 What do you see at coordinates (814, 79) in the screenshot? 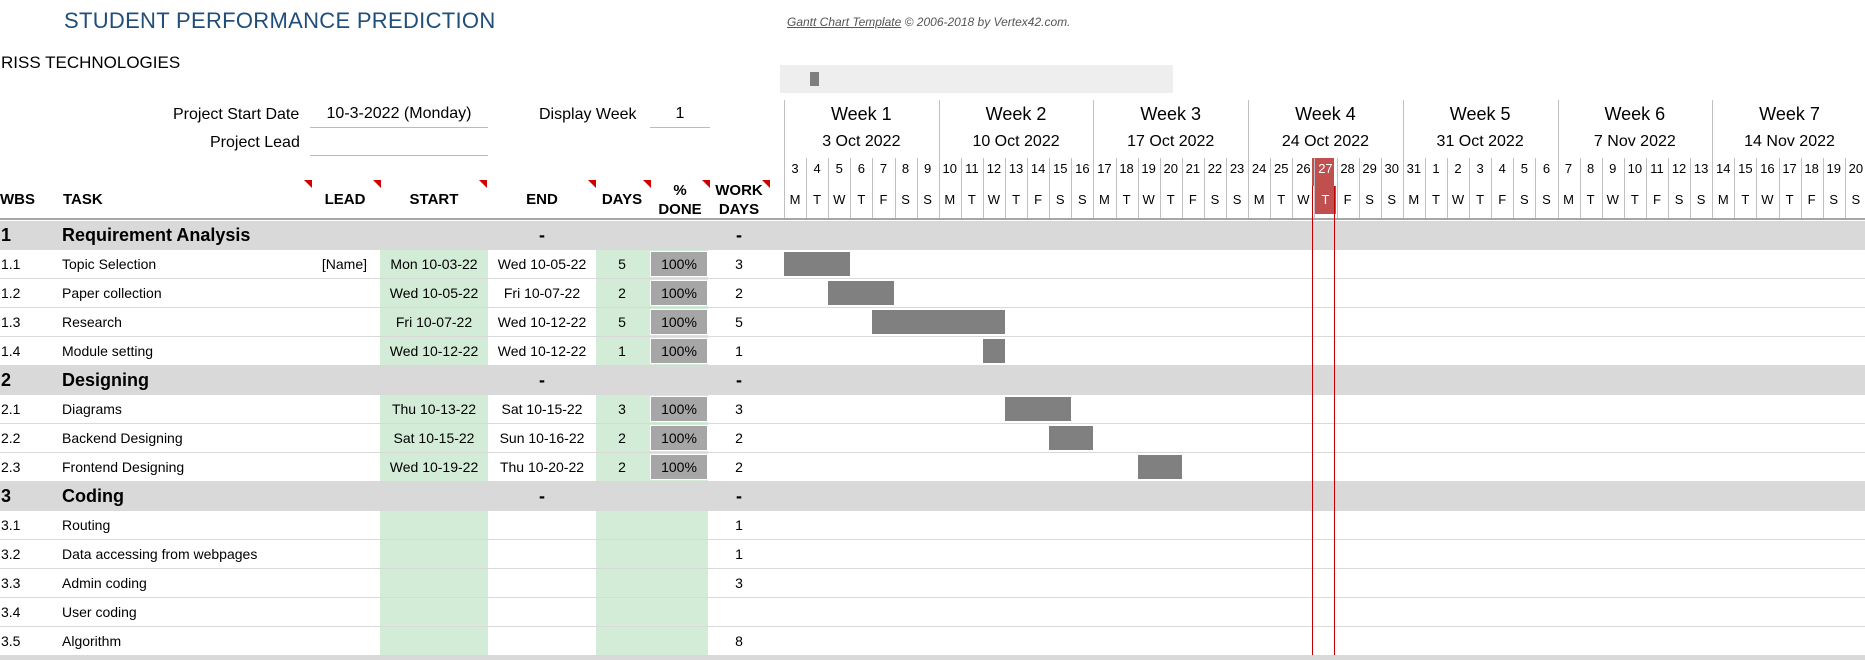
I see `scrollbar-thumb` at bounding box center [814, 79].